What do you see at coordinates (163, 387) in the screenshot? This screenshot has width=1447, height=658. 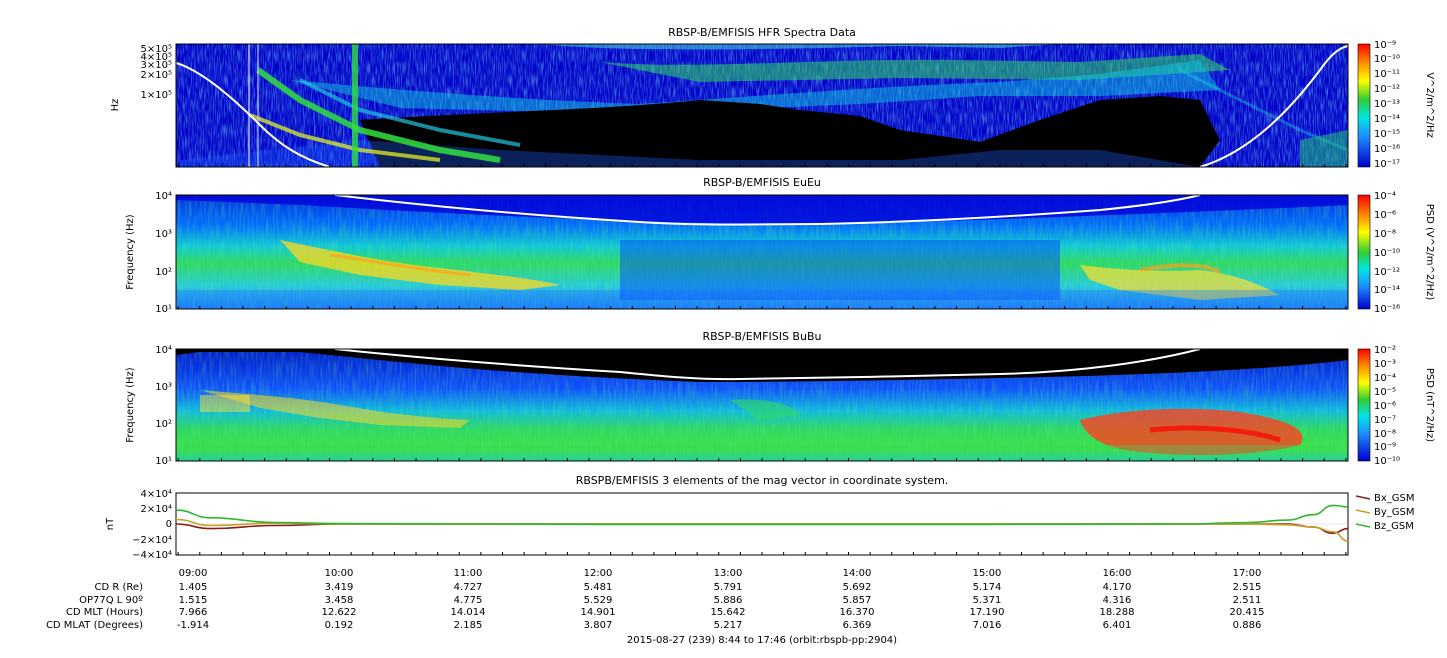 I see `bu-ytick: 10³` at bounding box center [163, 387].